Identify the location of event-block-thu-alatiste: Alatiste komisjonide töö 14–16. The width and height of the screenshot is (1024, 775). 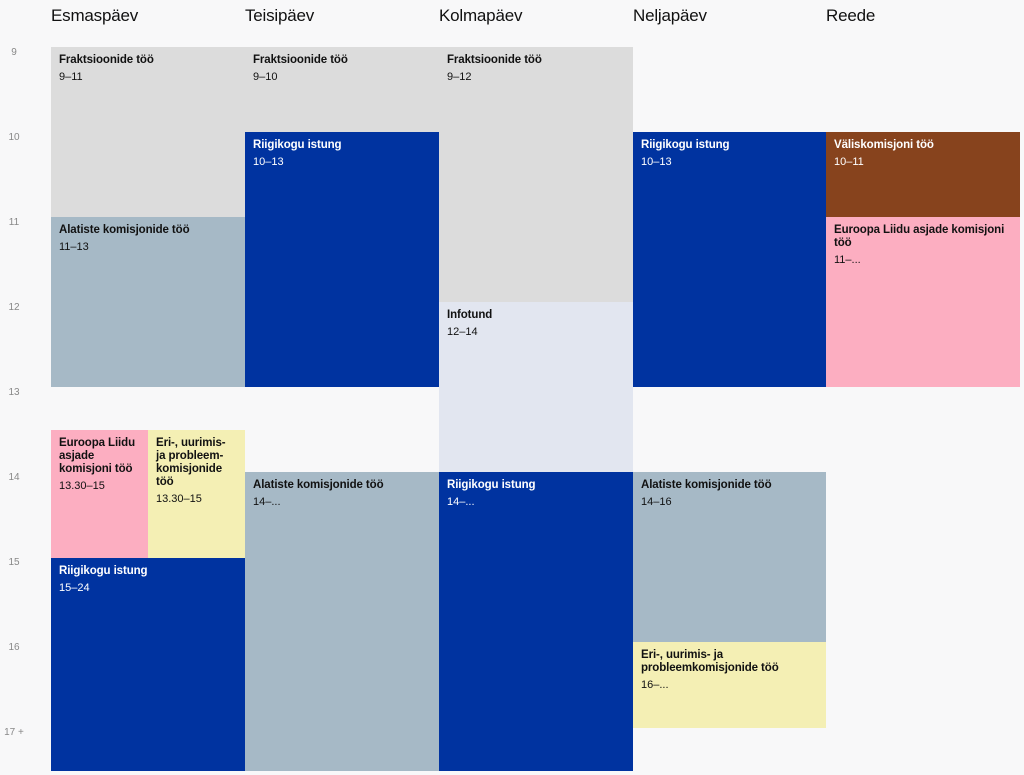
(729, 557).